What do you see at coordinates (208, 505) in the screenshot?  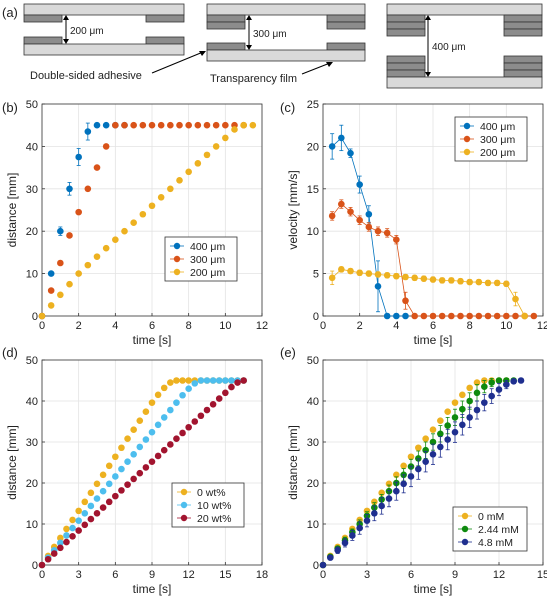 I see `legend: 0 wt%10 wt%20 wt%` at bounding box center [208, 505].